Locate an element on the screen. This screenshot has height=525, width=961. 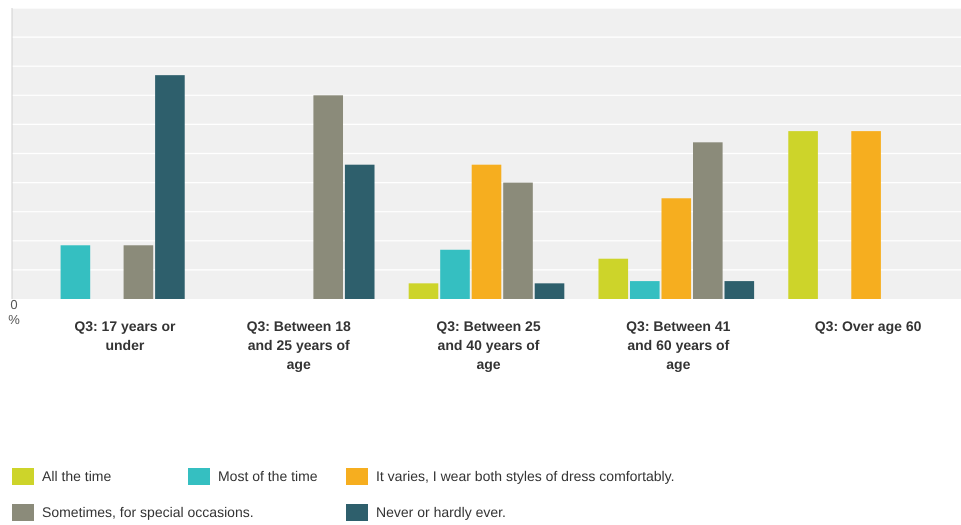
x-tick-label: Q3: Between 25 and 40 years of age is located at coordinates (488, 345).